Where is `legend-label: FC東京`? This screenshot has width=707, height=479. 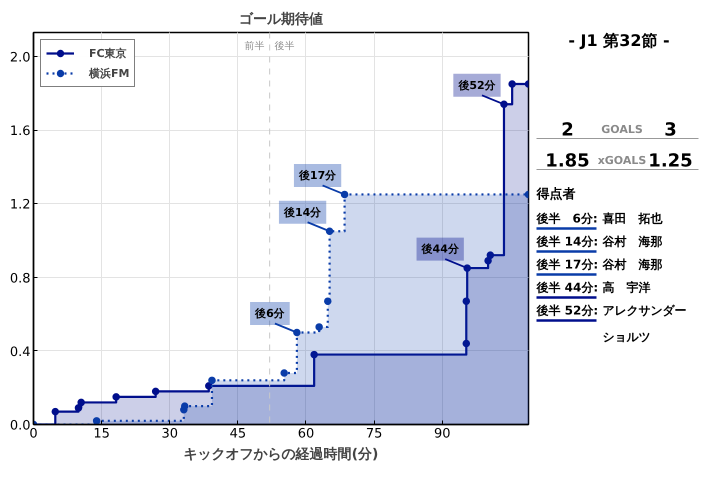 legend-label: FC東京 is located at coordinates (108, 53).